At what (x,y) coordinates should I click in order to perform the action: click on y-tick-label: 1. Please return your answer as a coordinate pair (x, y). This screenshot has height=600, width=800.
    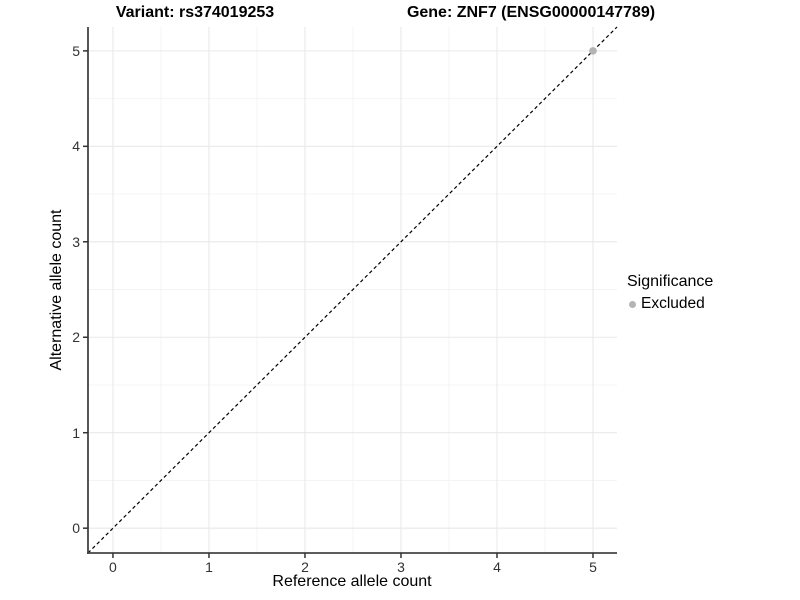
    Looking at the image, I should click on (76, 432).